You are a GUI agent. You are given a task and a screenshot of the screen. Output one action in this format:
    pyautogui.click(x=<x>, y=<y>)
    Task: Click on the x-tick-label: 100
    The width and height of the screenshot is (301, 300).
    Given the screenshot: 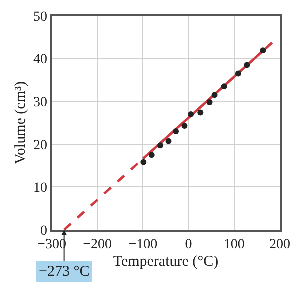 What is the action you would take?
    pyautogui.click(x=234, y=245)
    